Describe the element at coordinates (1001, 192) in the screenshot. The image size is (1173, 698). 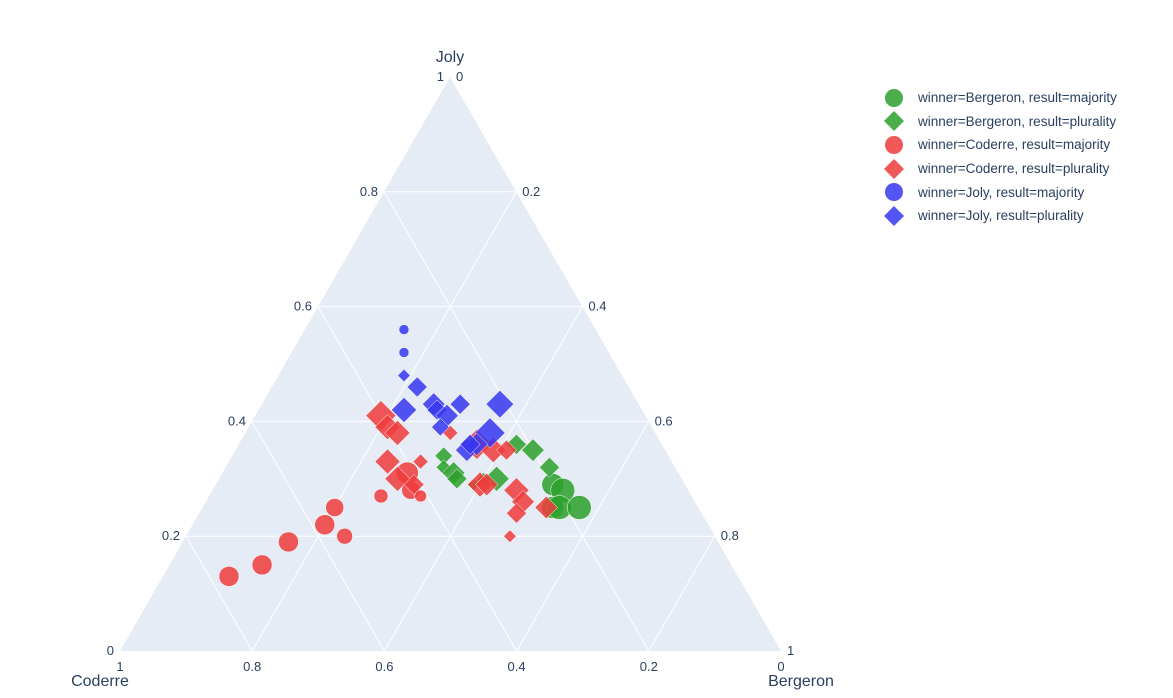
I see `legend-label: winner=Joly, result=majority` at that location.